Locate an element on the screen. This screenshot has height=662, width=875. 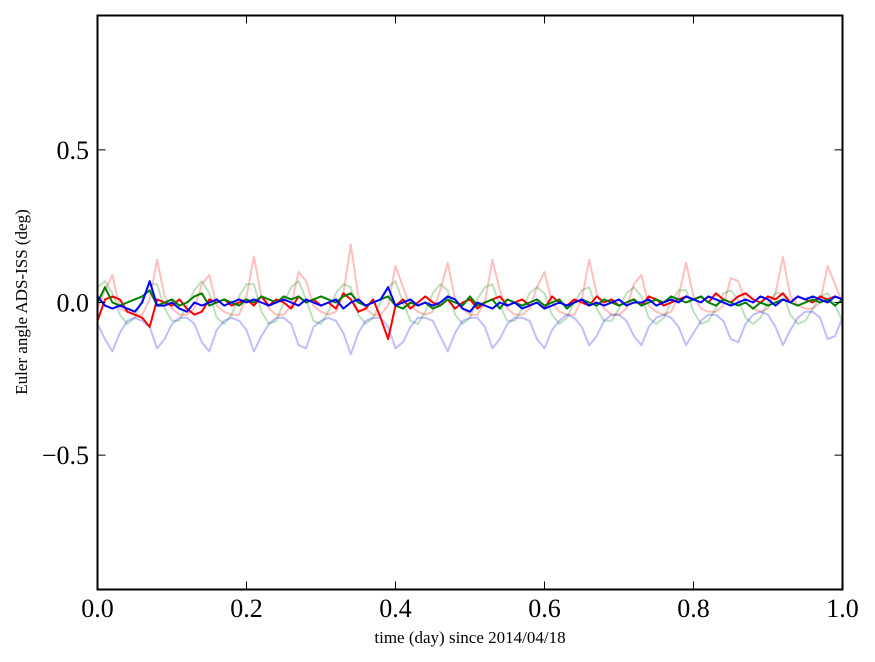
series-line-roll-reference is located at coordinates (470, 279).